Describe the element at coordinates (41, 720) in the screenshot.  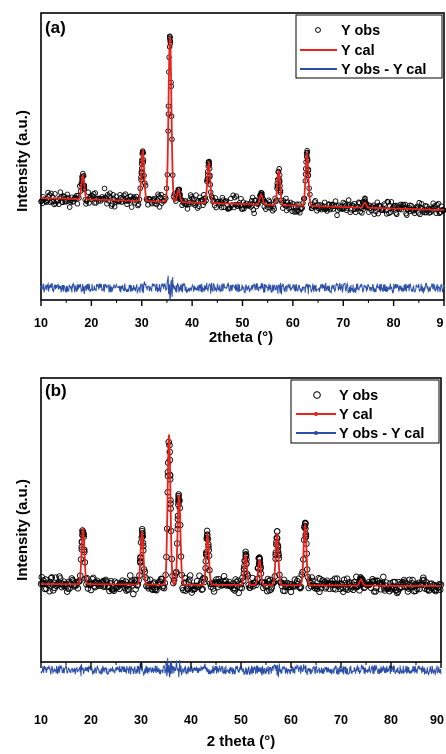
I see `x-tick-label: 10` at that location.